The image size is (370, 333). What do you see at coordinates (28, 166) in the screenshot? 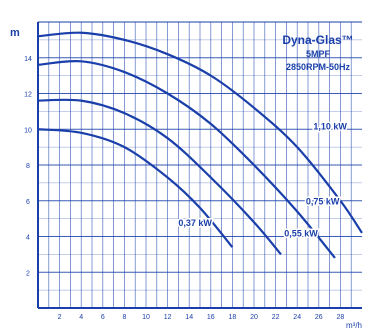
I see `y-tick-label: 8` at bounding box center [28, 166].